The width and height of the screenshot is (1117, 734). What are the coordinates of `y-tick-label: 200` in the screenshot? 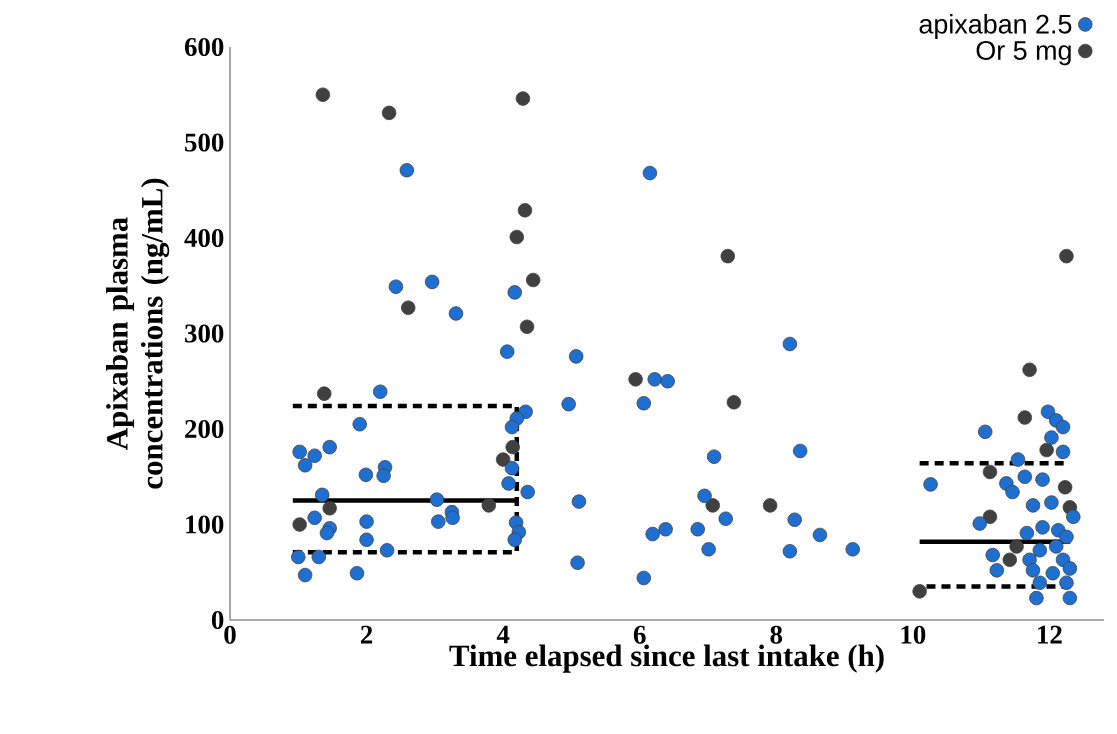 It's located at (204, 429).